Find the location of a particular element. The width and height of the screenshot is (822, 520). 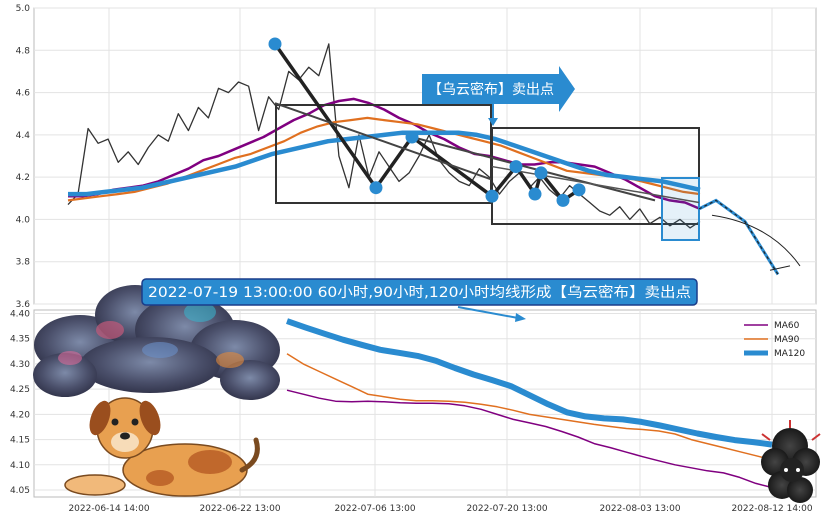

bottom-x-tick-label: 2022-06-22 13:00 is located at coordinates (239, 509).